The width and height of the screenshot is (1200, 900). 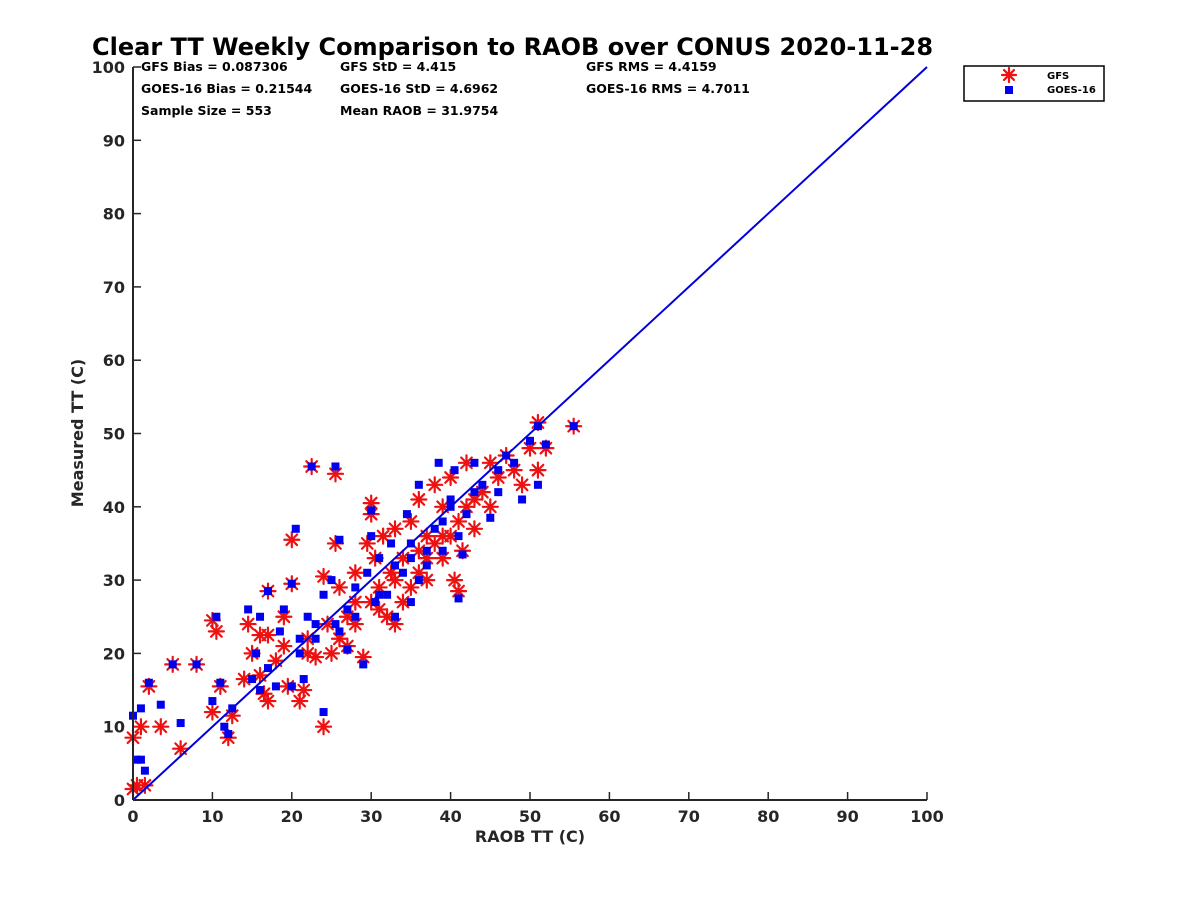 What do you see at coordinates (847, 816) in the screenshot?
I see `x-tick-label: 90` at bounding box center [847, 816].